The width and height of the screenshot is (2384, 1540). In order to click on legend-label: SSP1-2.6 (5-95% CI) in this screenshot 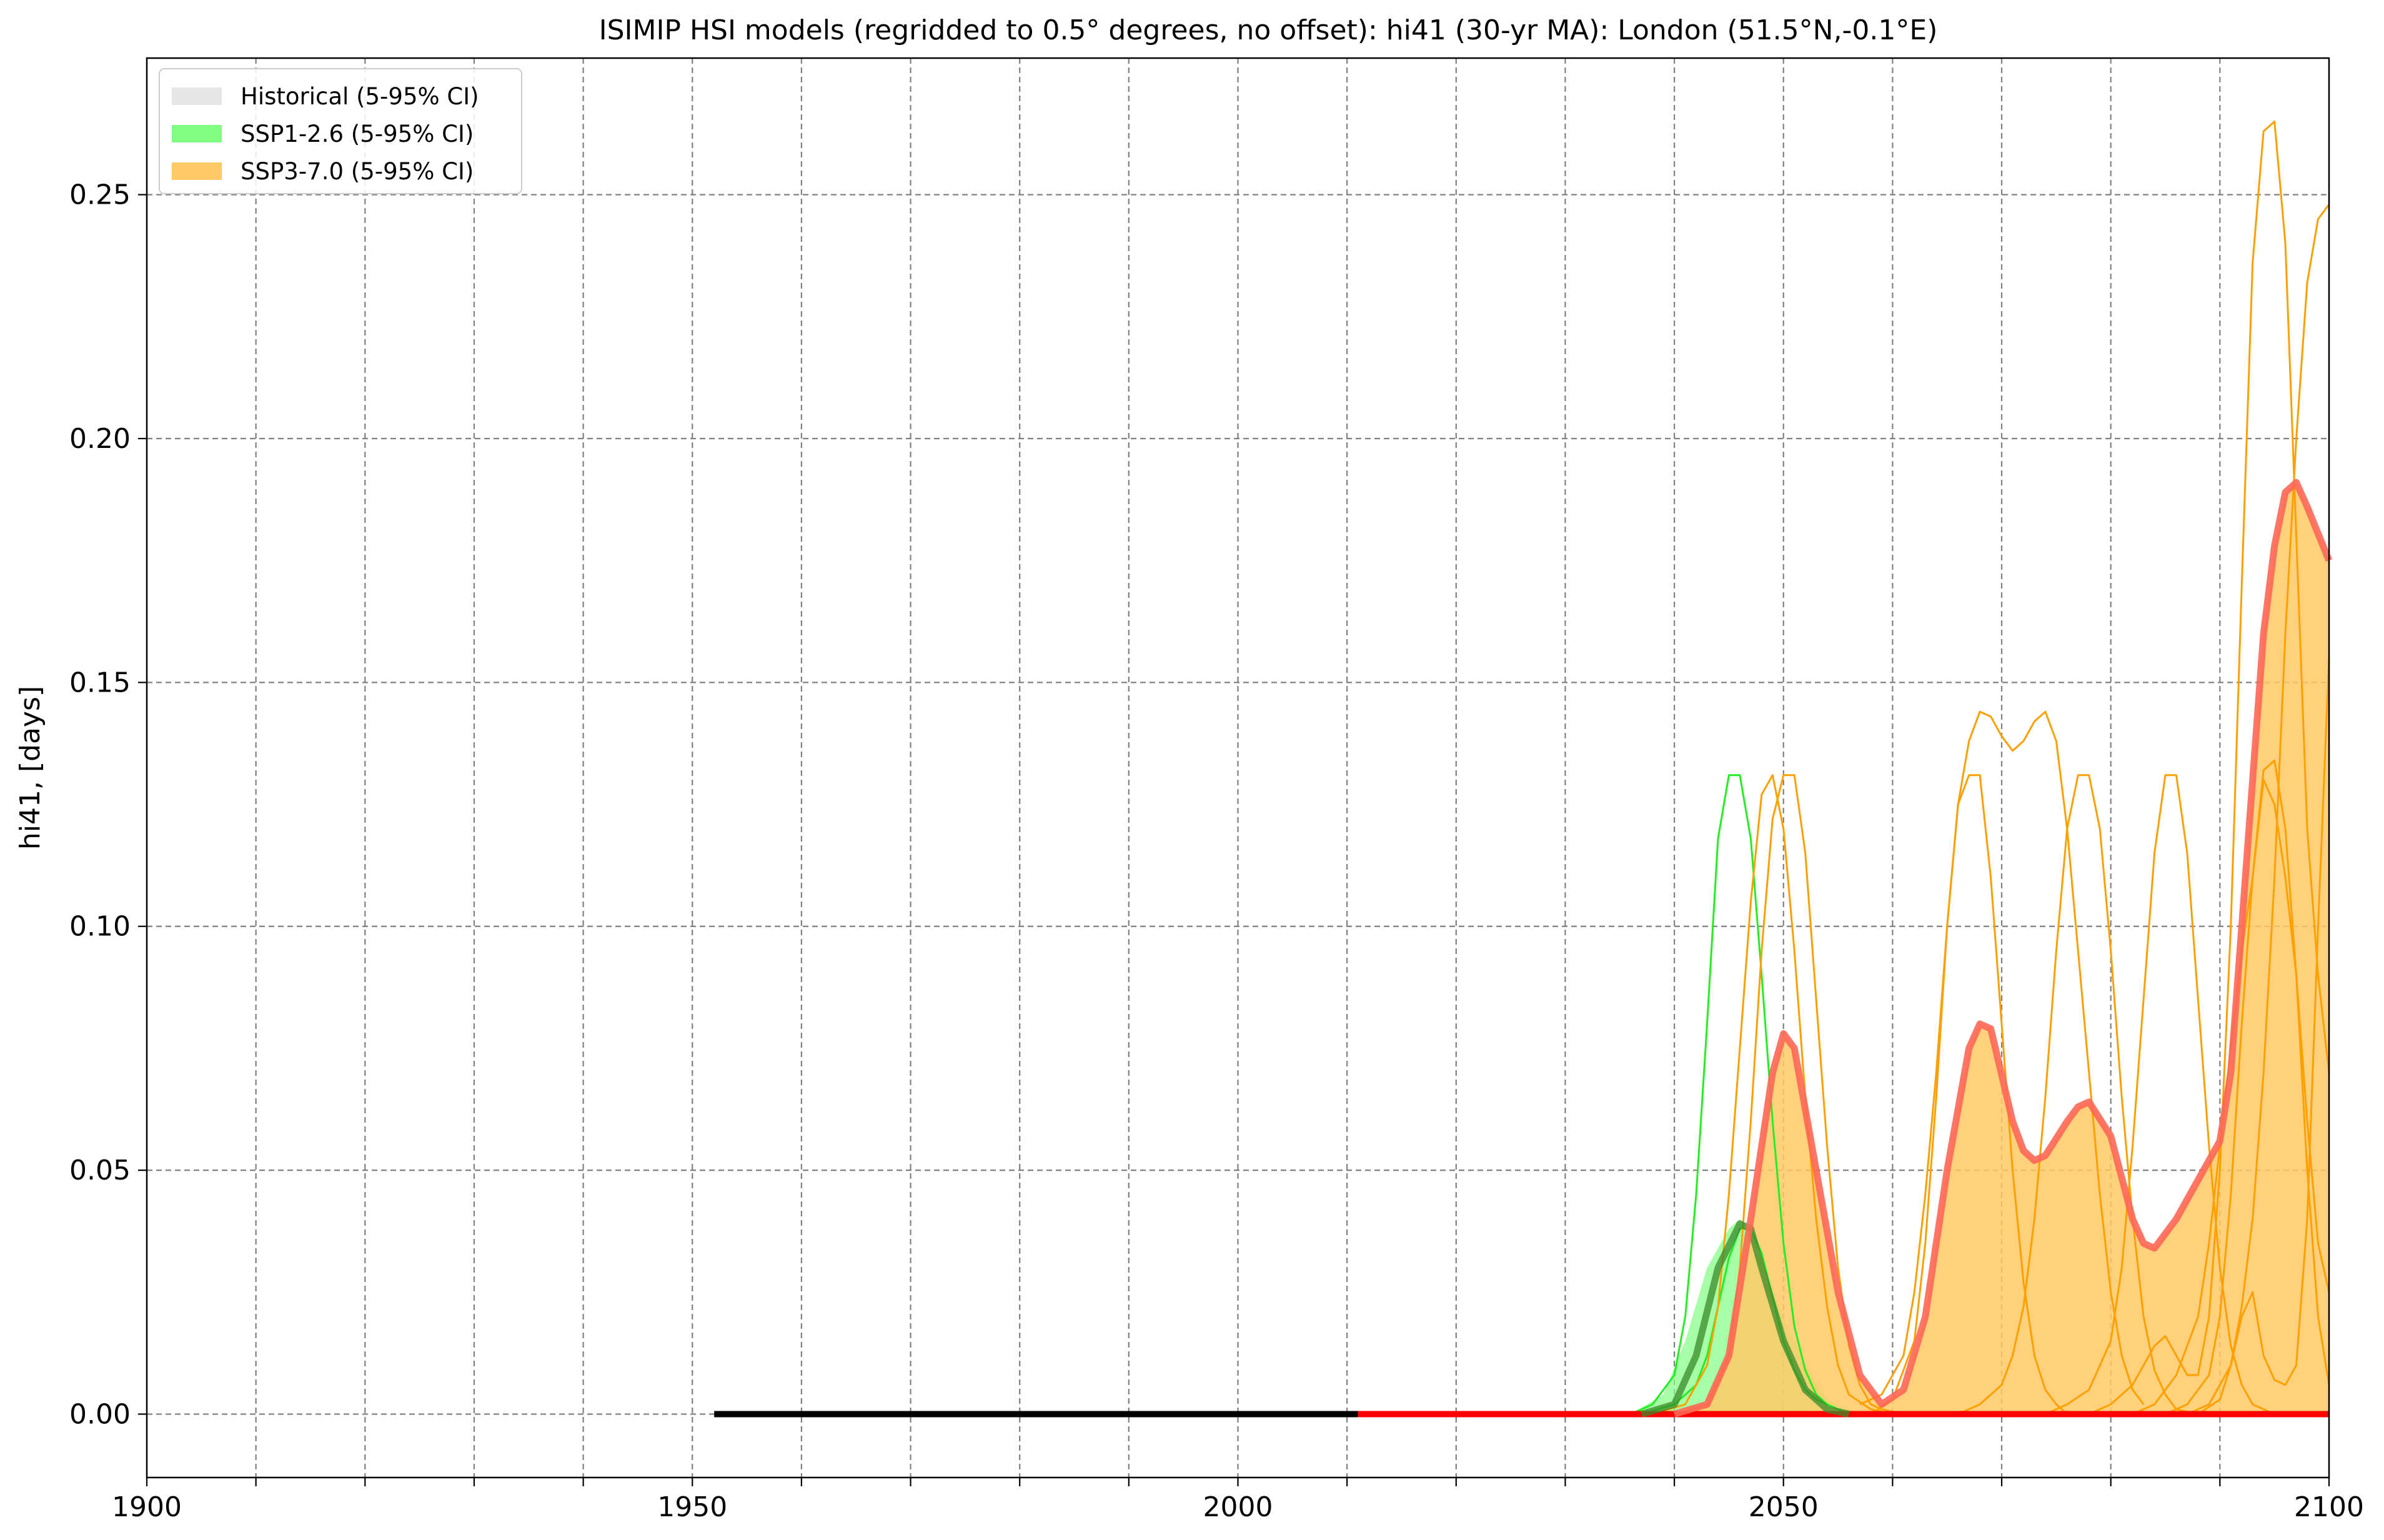, I will do `click(357, 134)`.